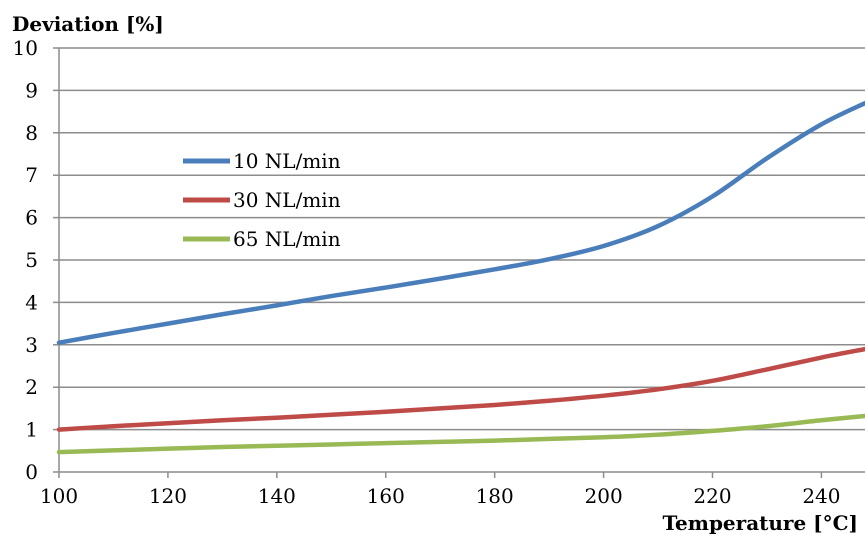 The width and height of the screenshot is (865, 535). What do you see at coordinates (604, 496) in the screenshot?
I see `x-tick-label: 200` at bounding box center [604, 496].